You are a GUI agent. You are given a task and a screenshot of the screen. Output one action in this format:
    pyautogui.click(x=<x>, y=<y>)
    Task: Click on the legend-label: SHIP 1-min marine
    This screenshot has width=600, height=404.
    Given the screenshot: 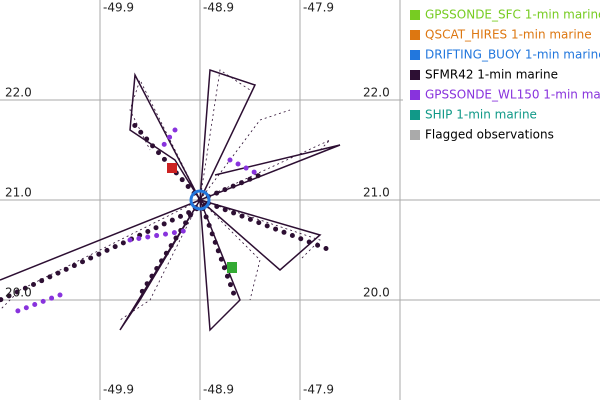 What is the action you would take?
    pyautogui.click(x=481, y=115)
    